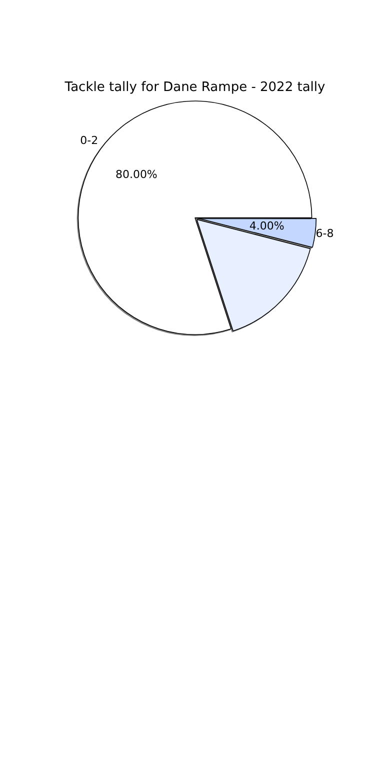 The height and width of the screenshot is (780, 390). Describe the element at coordinates (325, 233) in the screenshot. I see `slice-label: 6-8` at that location.